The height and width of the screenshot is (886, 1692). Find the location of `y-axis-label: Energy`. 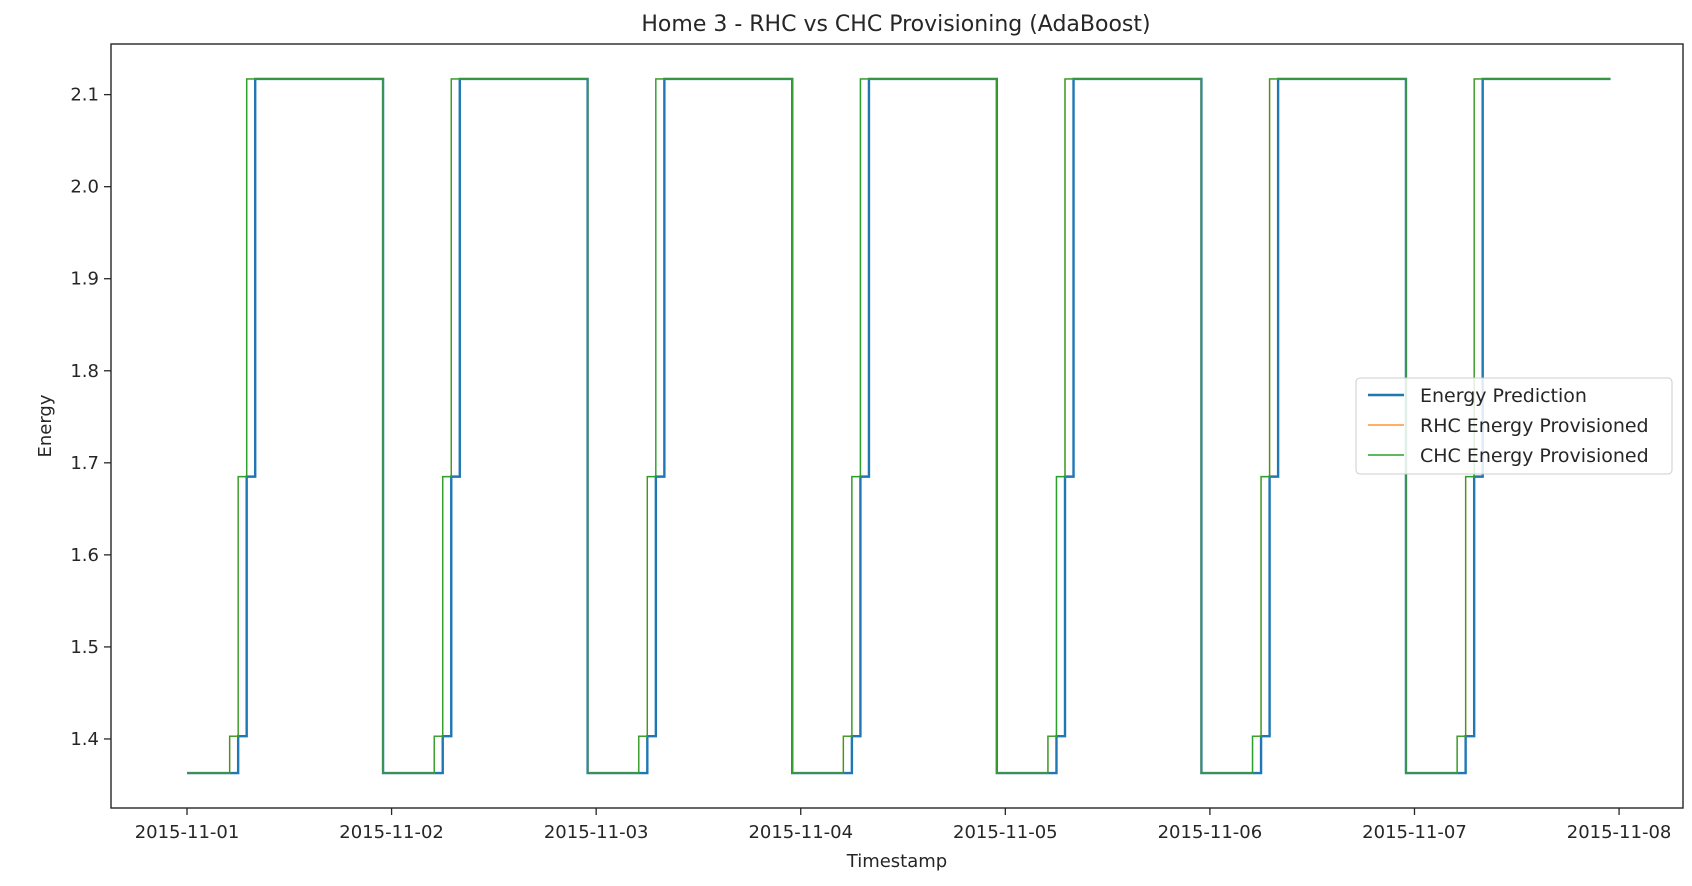

y-axis-label: Energy is located at coordinates (45, 425).